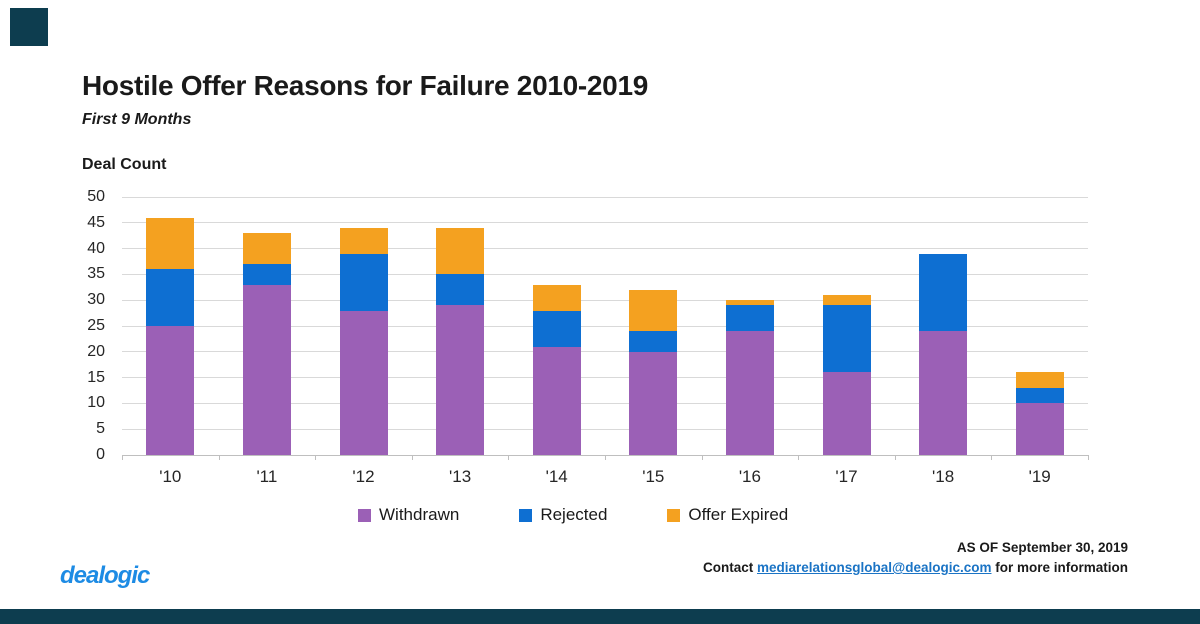 The height and width of the screenshot is (624, 1200). I want to click on x-tick-label: '19, so click(1039, 476).